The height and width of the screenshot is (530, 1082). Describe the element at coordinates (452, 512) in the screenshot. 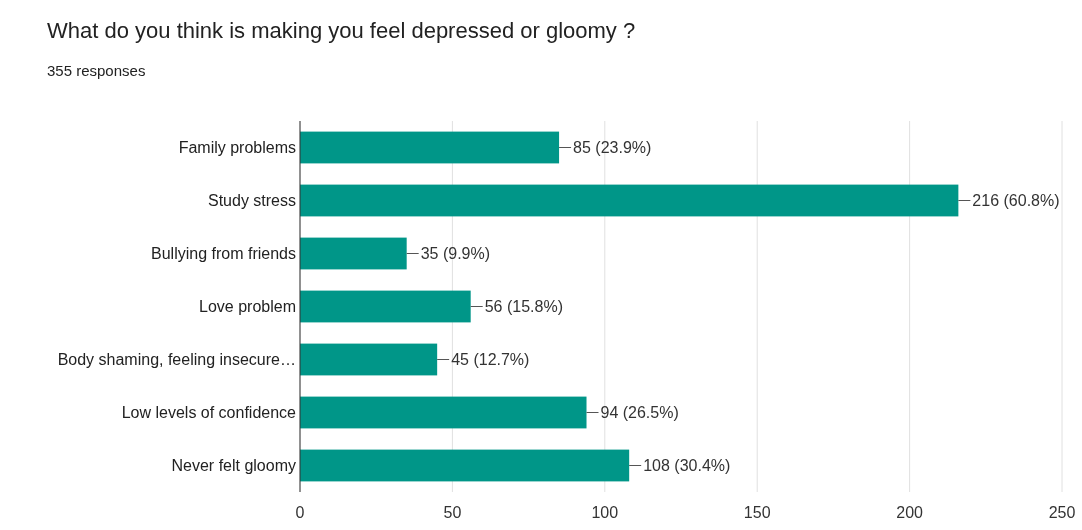

I see `x-tick-label: 50` at that location.